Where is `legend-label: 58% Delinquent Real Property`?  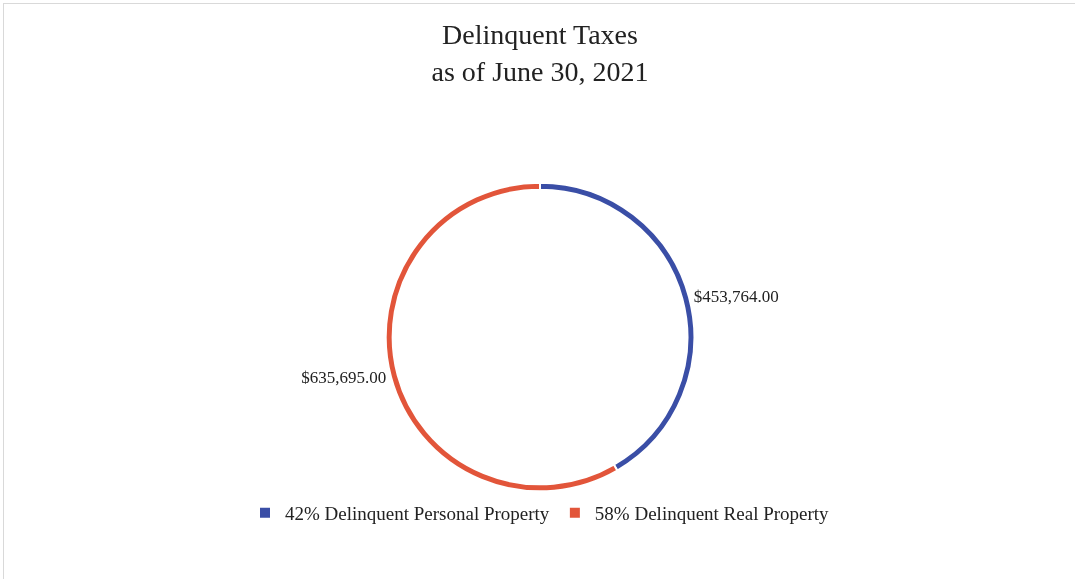 legend-label: 58% Delinquent Real Property is located at coordinates (712, 514).